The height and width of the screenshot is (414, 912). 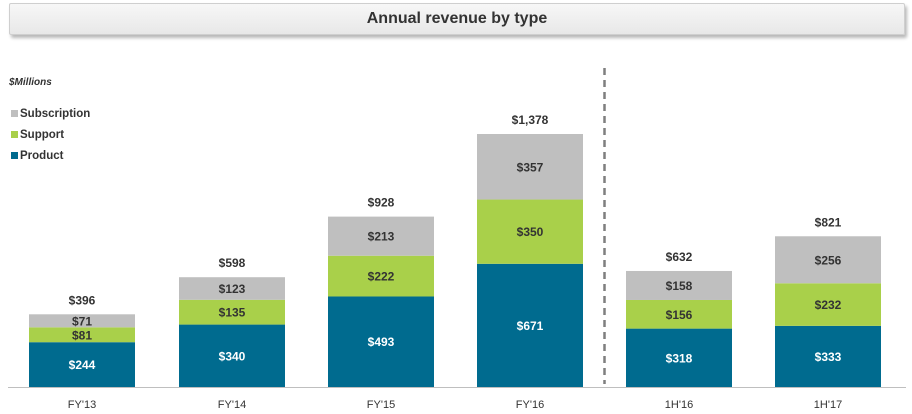 I want to click on bar-value-label: $493, so click(x=381, y=342).